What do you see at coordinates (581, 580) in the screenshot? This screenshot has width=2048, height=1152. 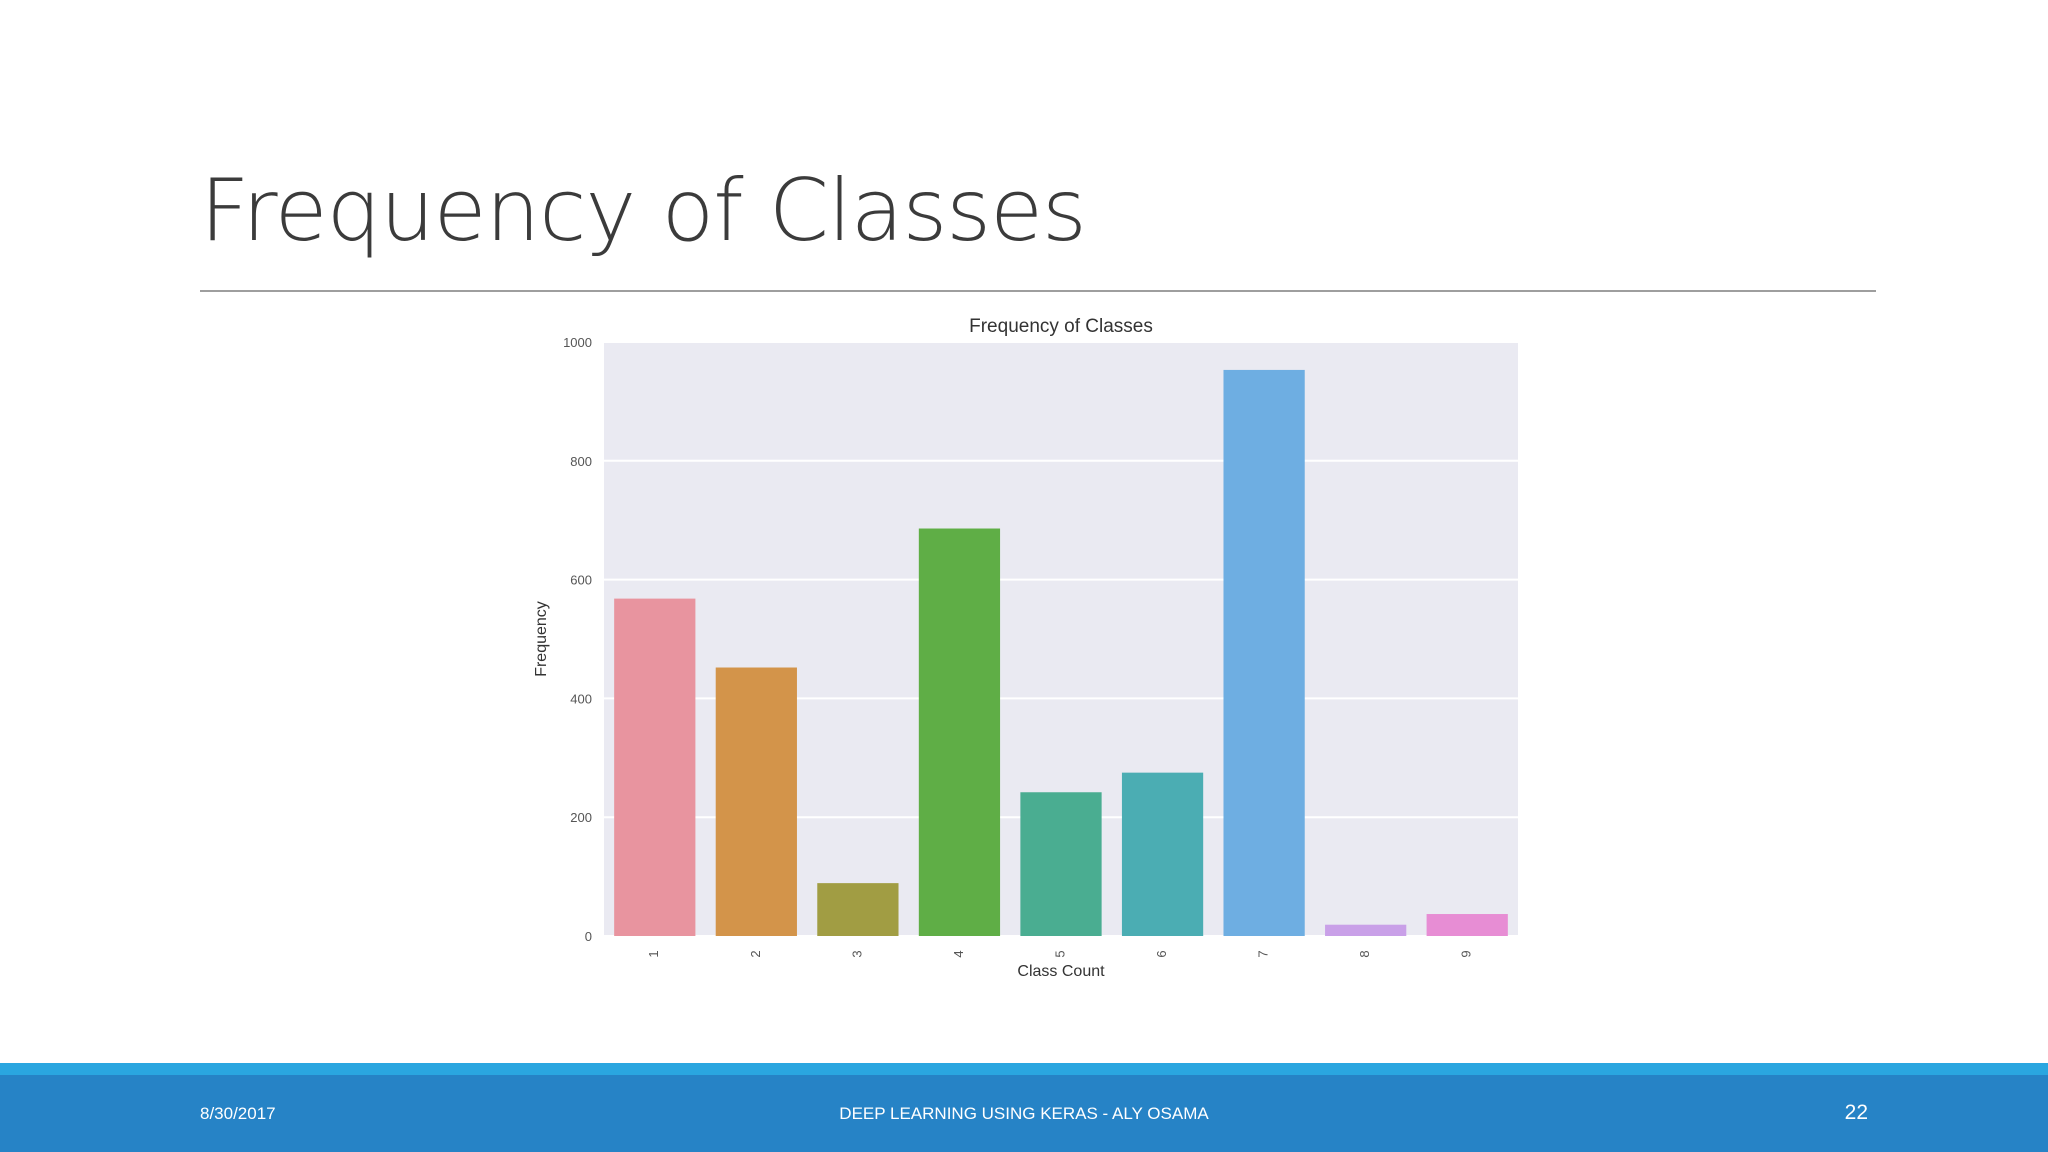 I see `y-tick-label: 600` at bounding box center [581, 580].